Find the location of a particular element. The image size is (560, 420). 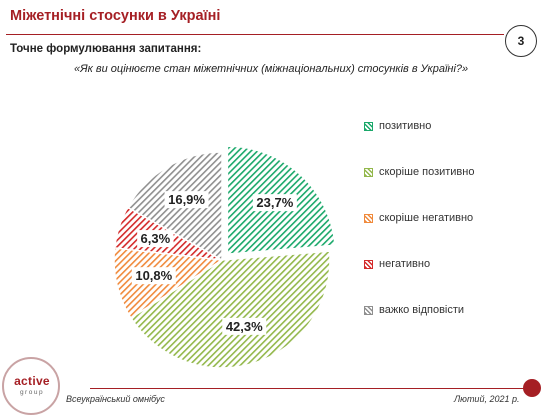

footer-rule is located at coordinates (307, 388).